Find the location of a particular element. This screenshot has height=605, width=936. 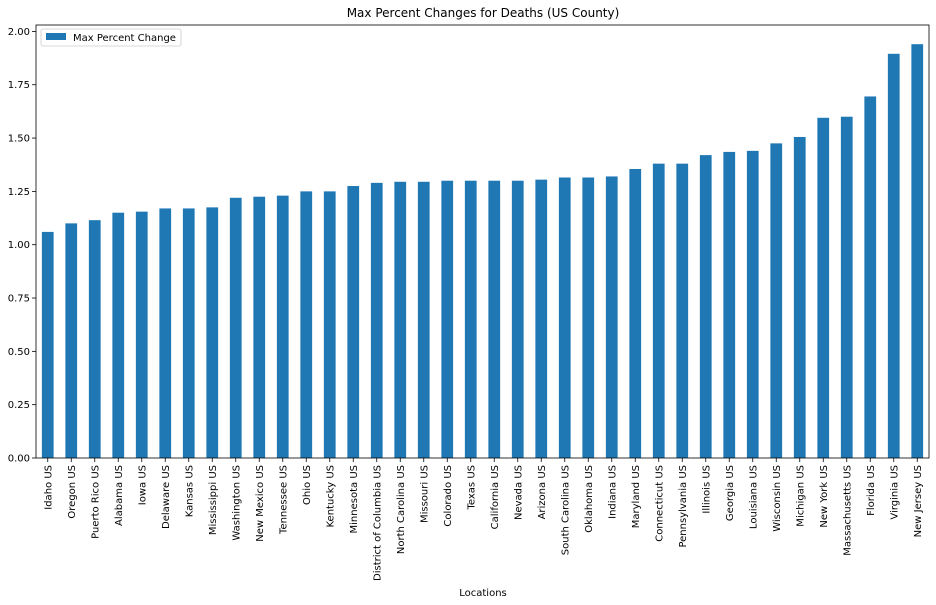

x-tick-label: Nevada US is located at coordinates (518, 492).